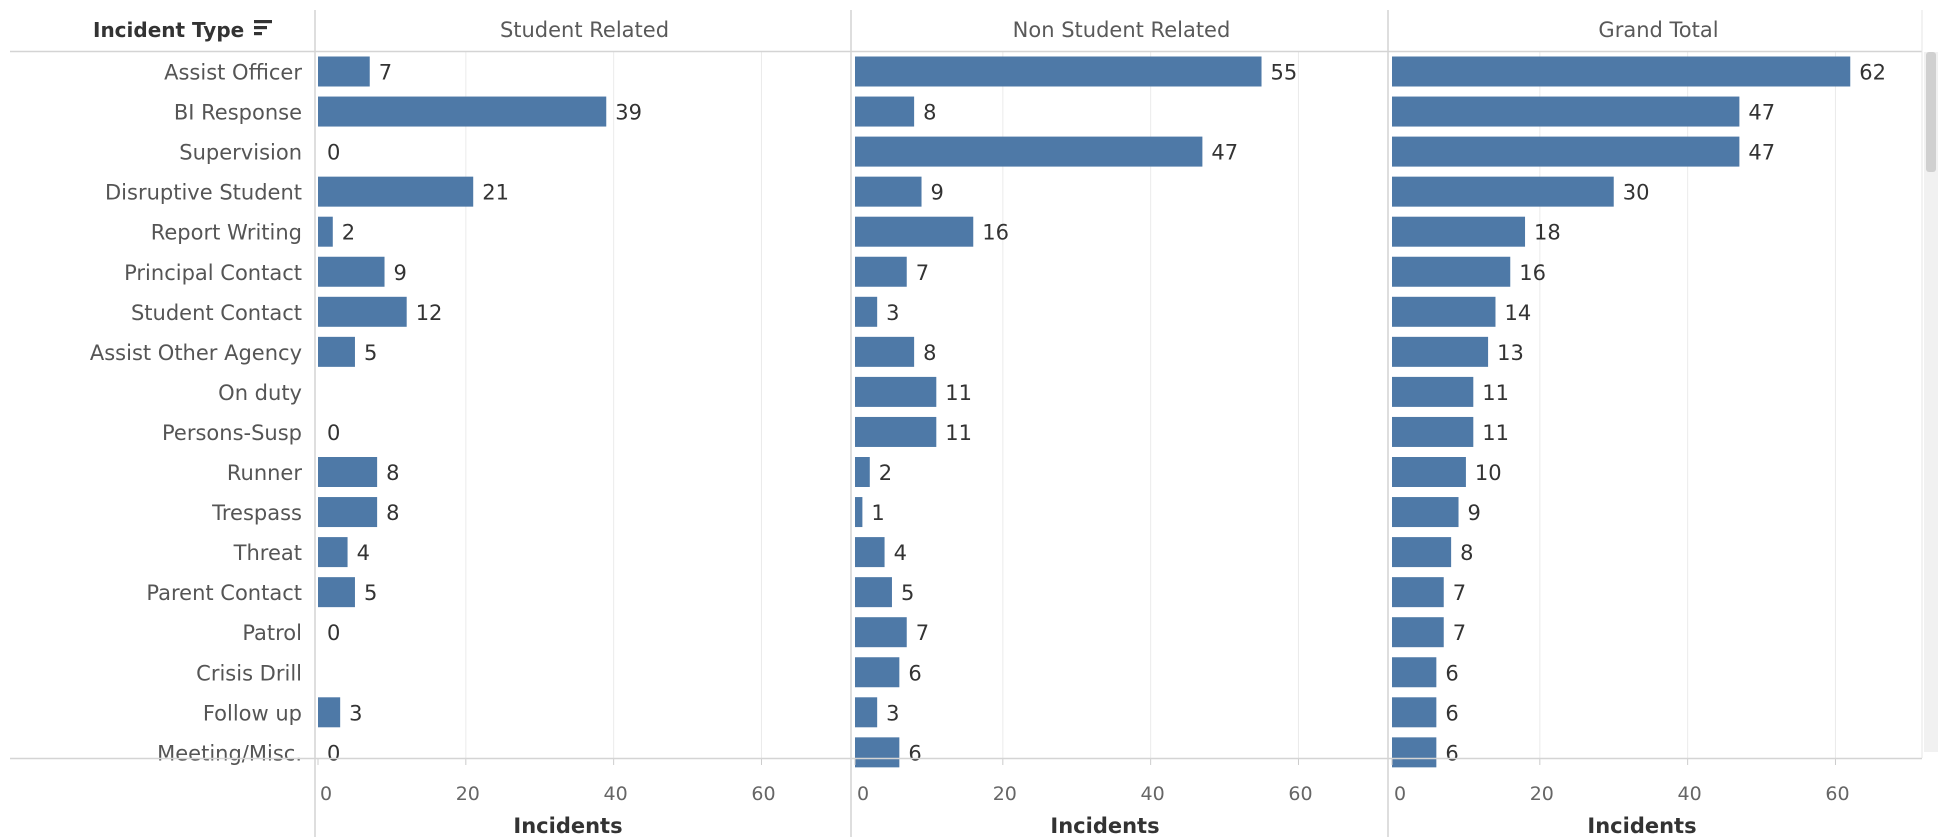  I want to click on bar-non-student-related-bi-response, so click(885, 111).